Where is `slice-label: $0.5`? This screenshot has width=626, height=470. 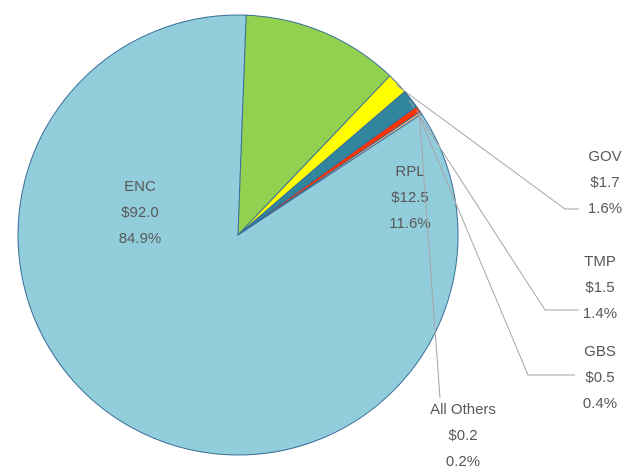
slice-label: $0.5 is located at coordinates (599, 377).